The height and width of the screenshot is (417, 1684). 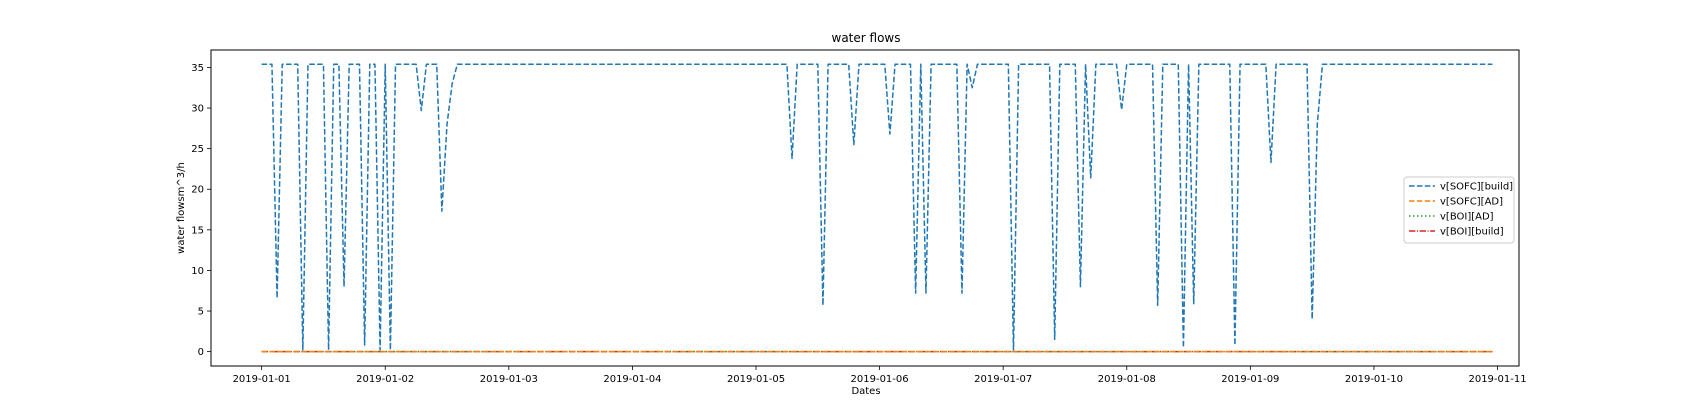 I want to click on y-tick-label: 20, so click(x=197, y=190).